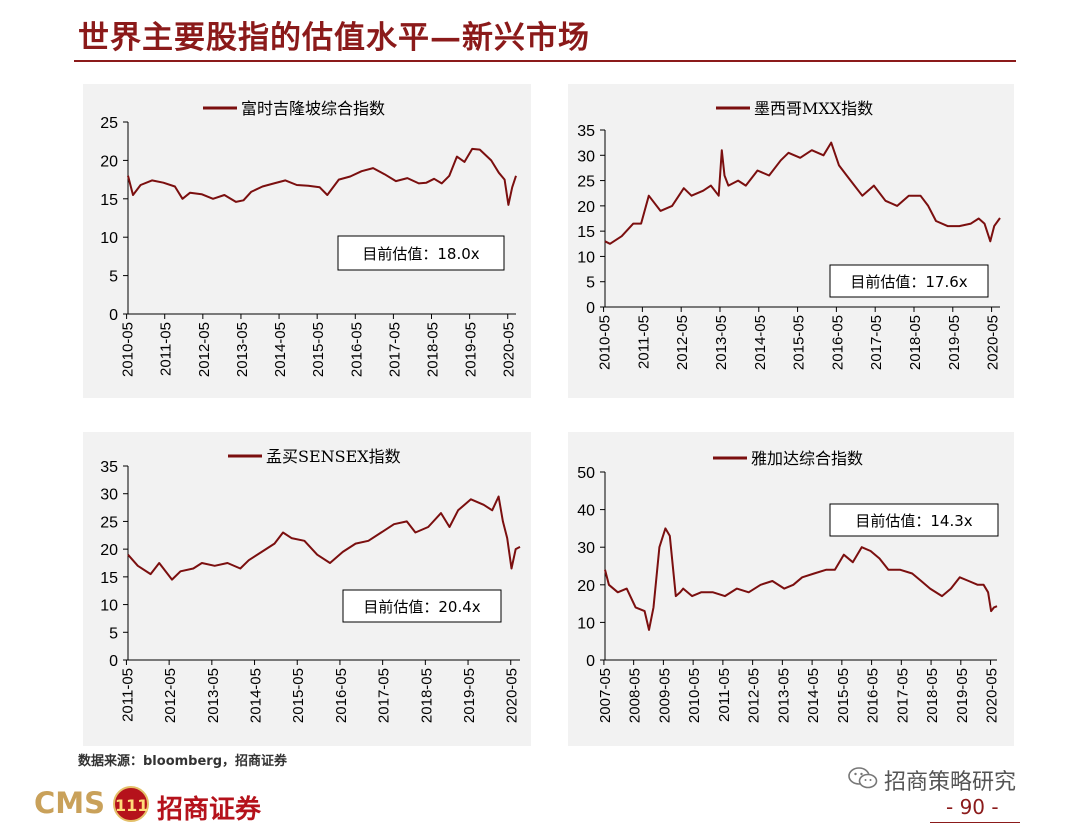 This screenshot has height=826, width=1080. I want to click on y-tick-label: 40, so click(586, 511).